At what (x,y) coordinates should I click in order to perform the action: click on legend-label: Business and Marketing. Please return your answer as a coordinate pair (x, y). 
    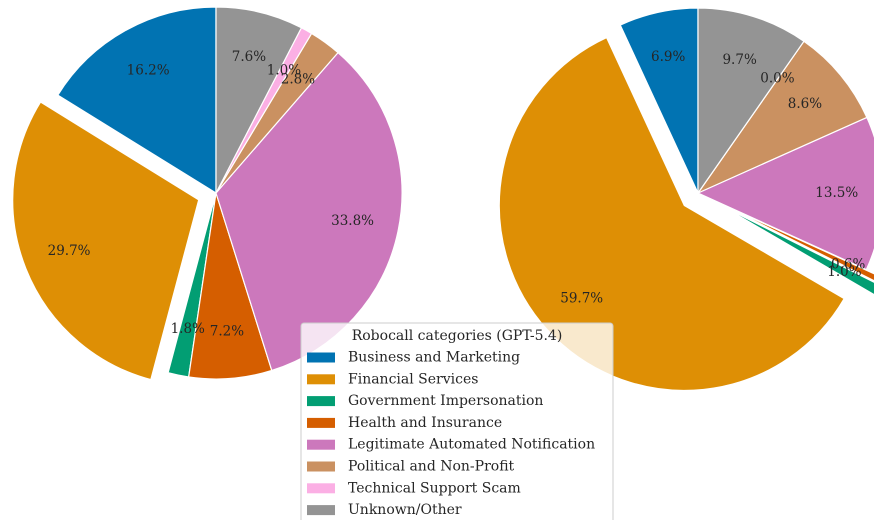
    Looking at the image, I should click on (434, 358).